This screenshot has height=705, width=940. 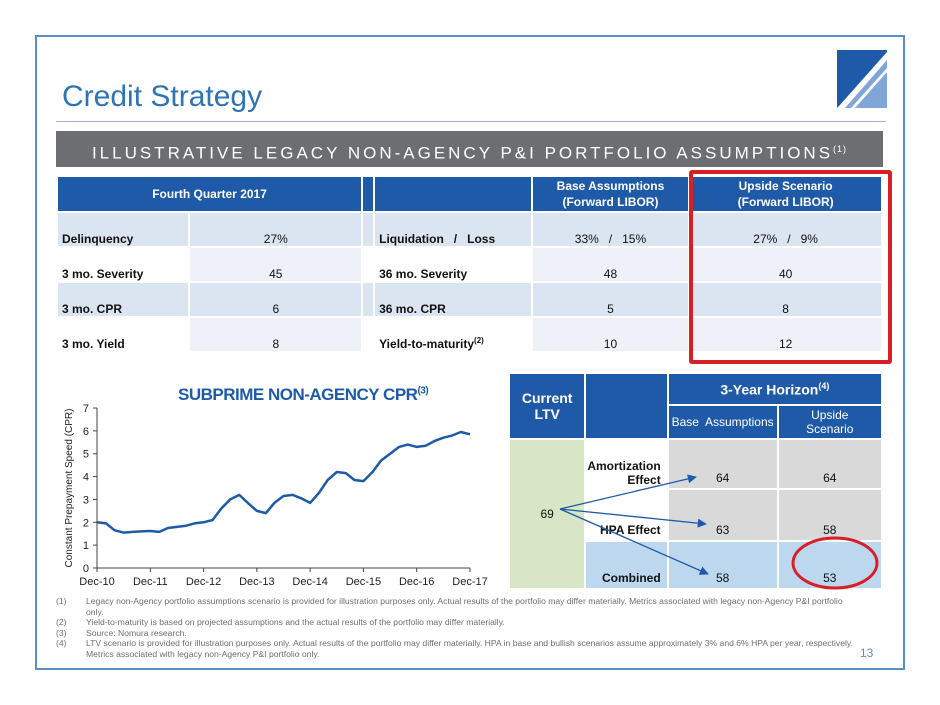 What do you see at coordinates (90, 489) in the screenshot?
I see `y-tick-labels: 0 1 2 3 4 5 6 7` at bounding box center [90, 489].